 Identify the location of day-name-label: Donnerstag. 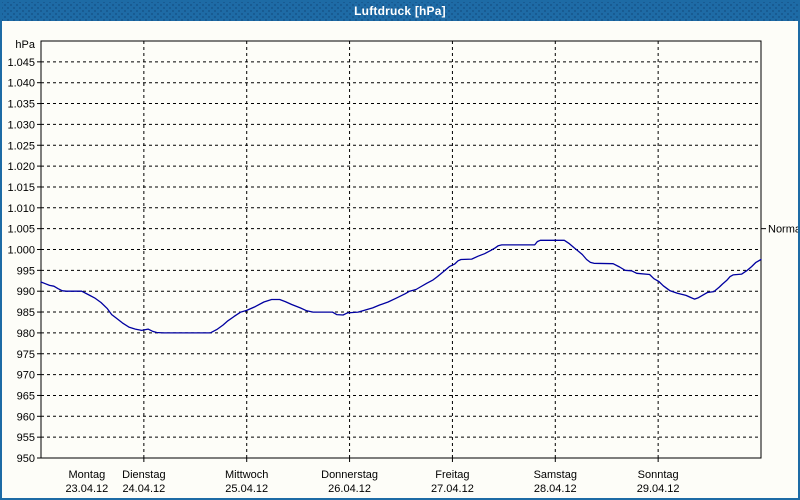
(349, 475).